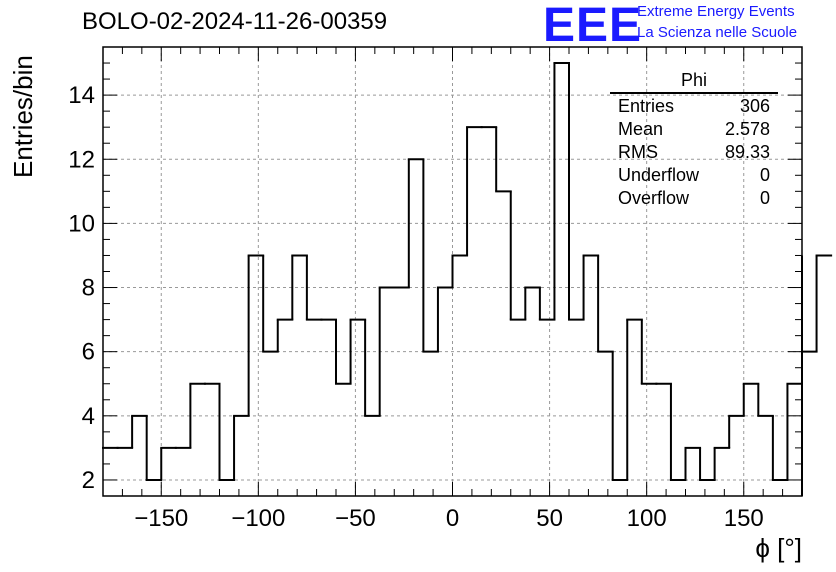 The width and height of the screenshot is (836, 572). I want to click on y-tick-label: 8, so click(88, 288).